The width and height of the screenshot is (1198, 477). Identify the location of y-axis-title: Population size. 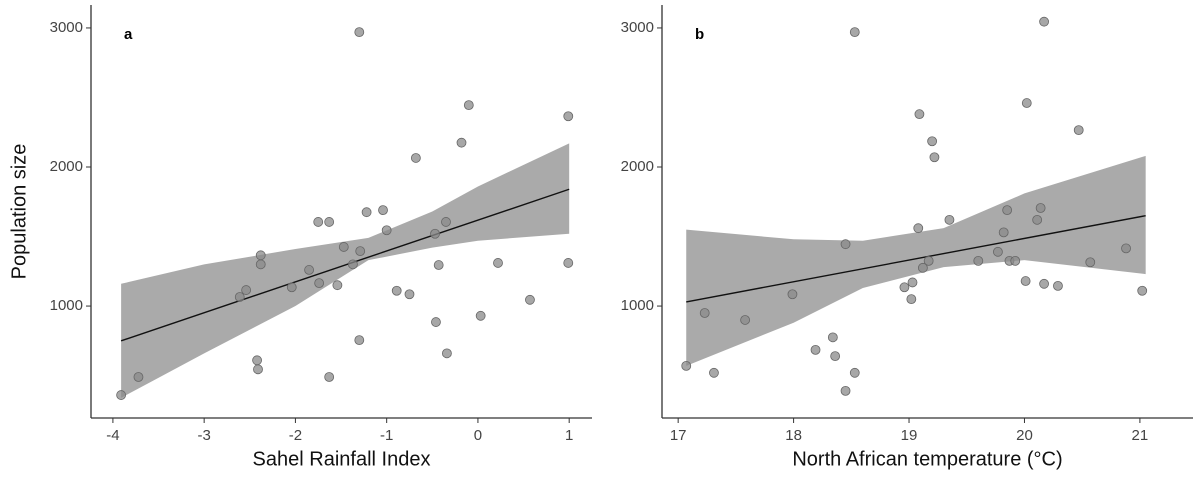
(19, 212).